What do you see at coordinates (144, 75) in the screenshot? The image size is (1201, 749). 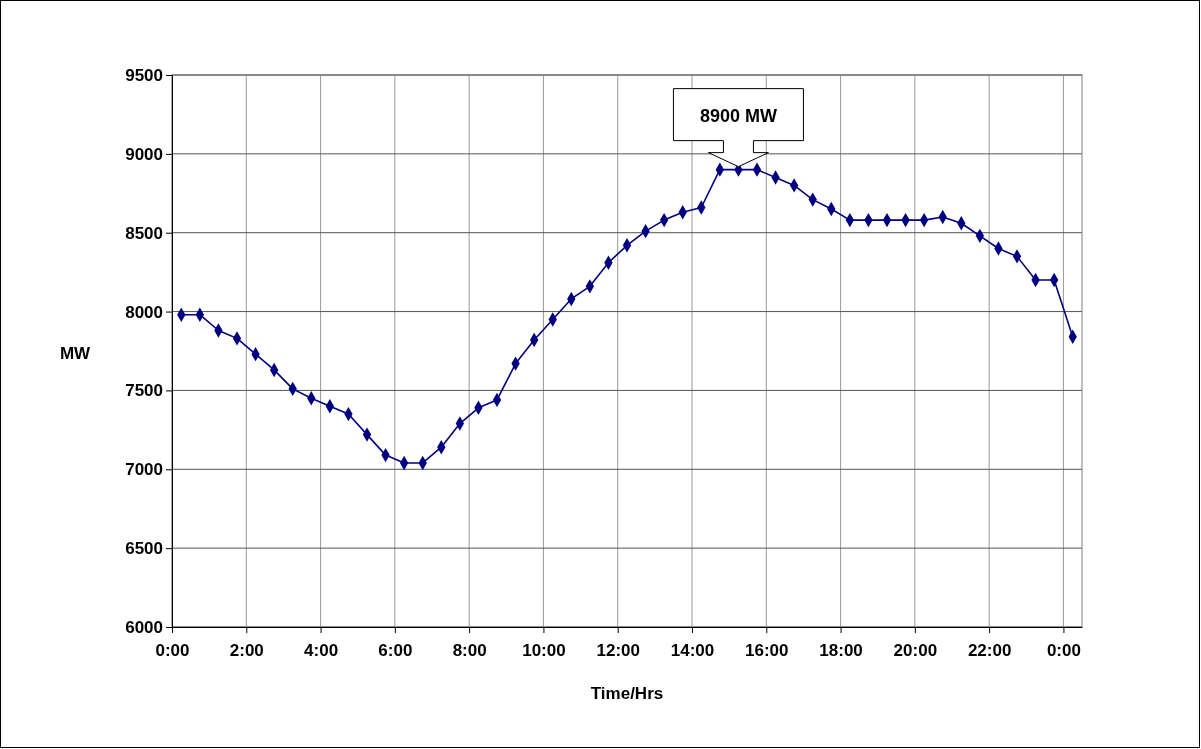 I see `y-tick-label: 9500` at bounding box center [144, 75].